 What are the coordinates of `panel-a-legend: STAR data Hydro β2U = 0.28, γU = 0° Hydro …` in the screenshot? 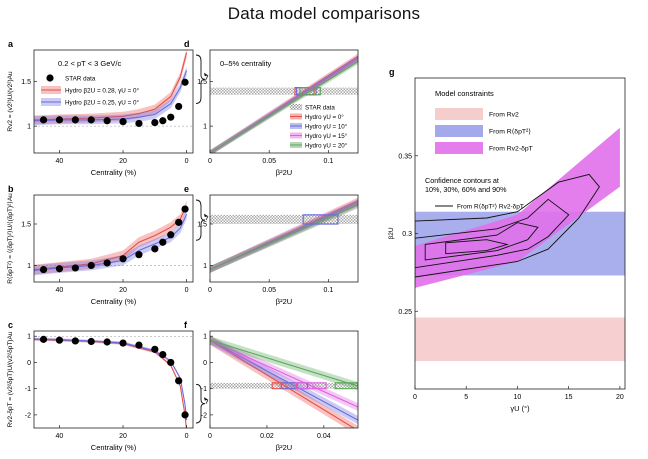 It's located at (90, 90).